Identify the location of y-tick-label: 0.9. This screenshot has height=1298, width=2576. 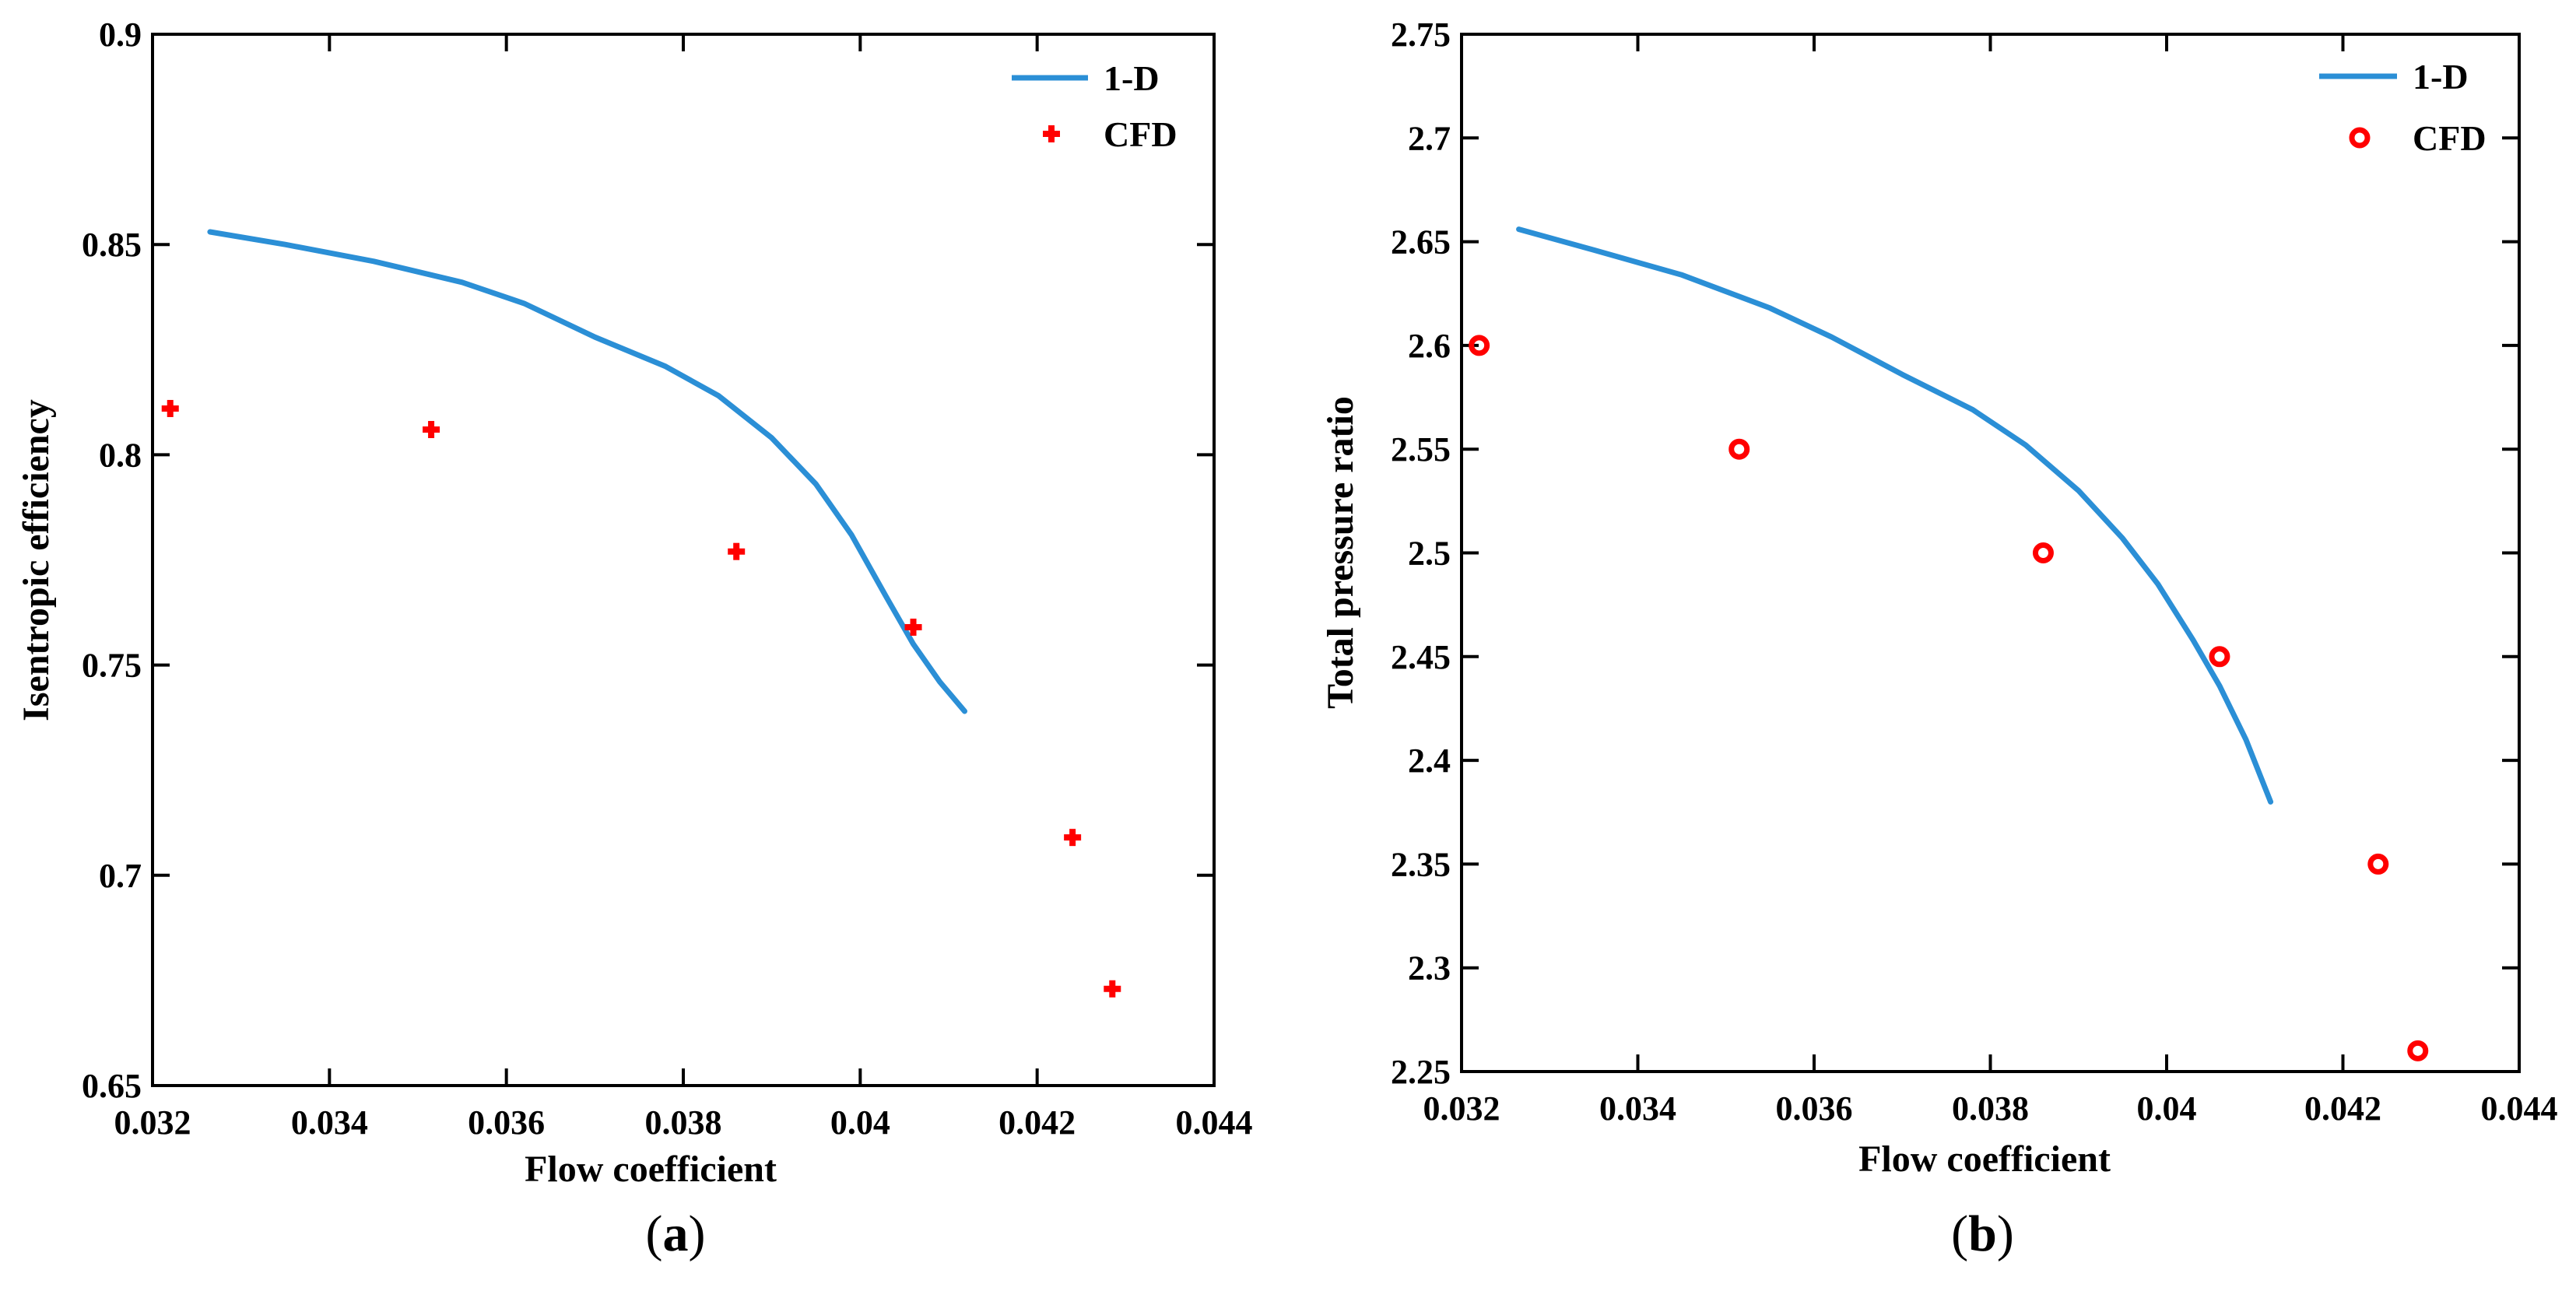
(121, 35).